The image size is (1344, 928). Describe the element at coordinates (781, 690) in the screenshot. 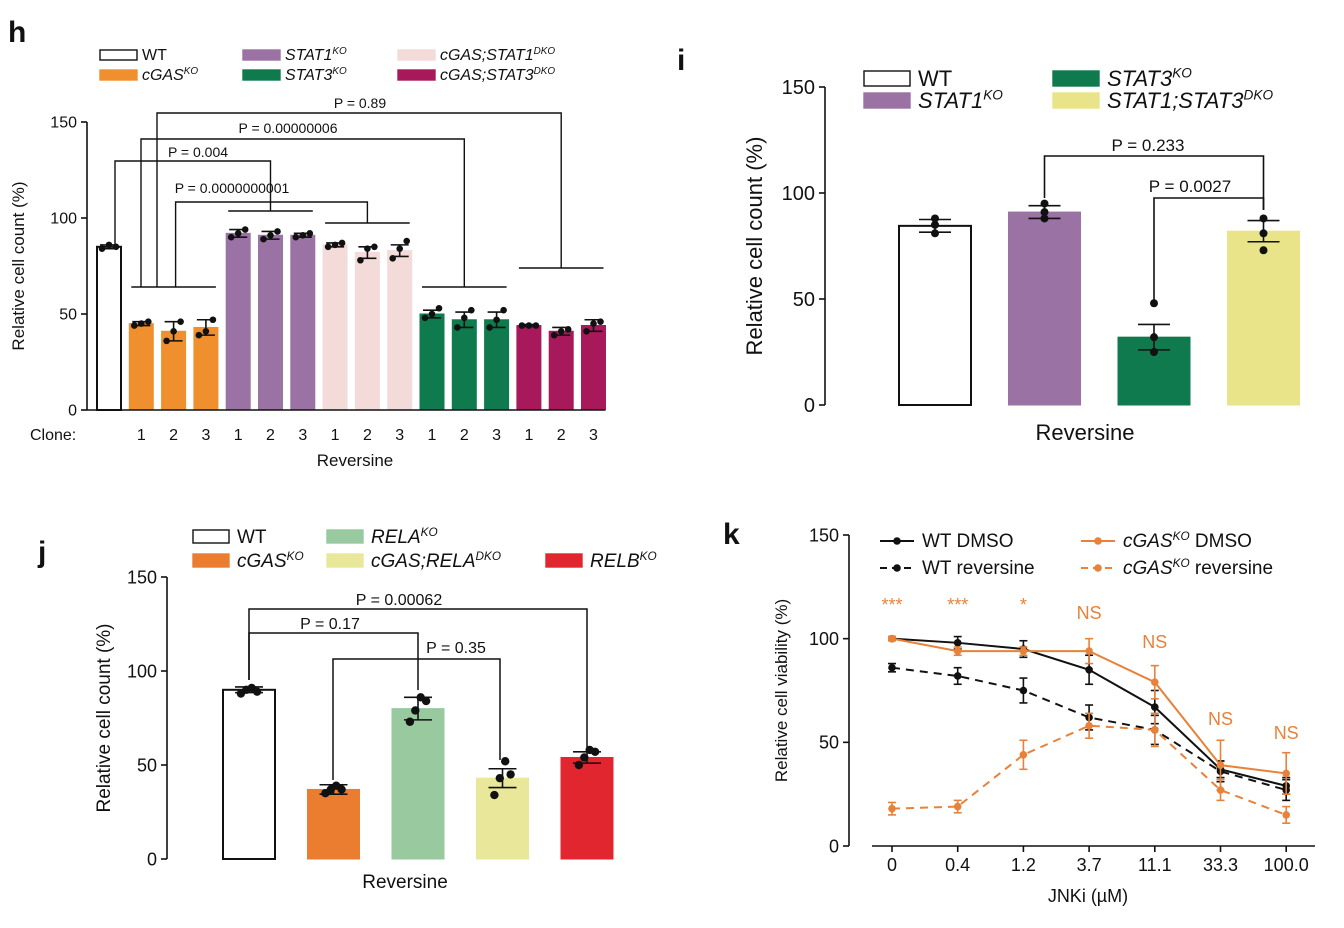

I see `y-axis-label: Relative cell viability (%)` at that location.